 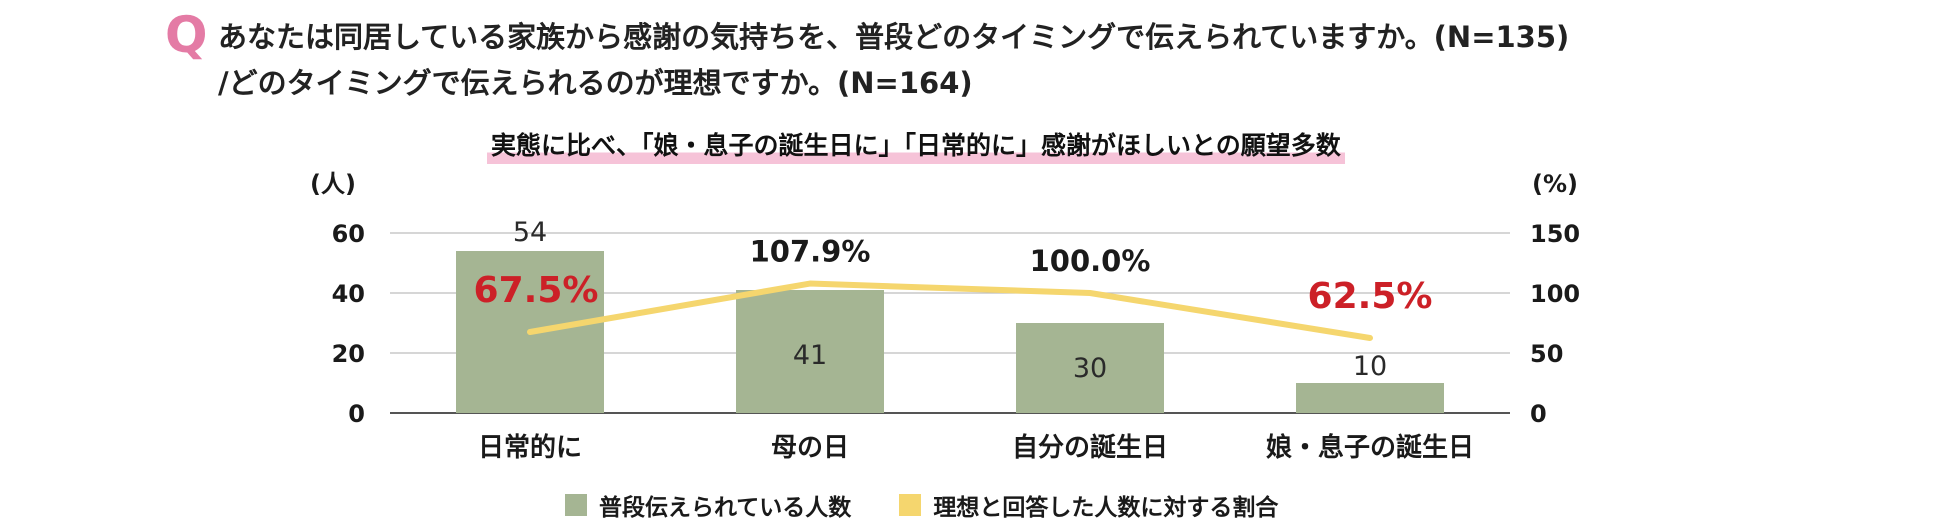 I want to click on y-right-tick-label: 150, so click(x=1555, y=234).